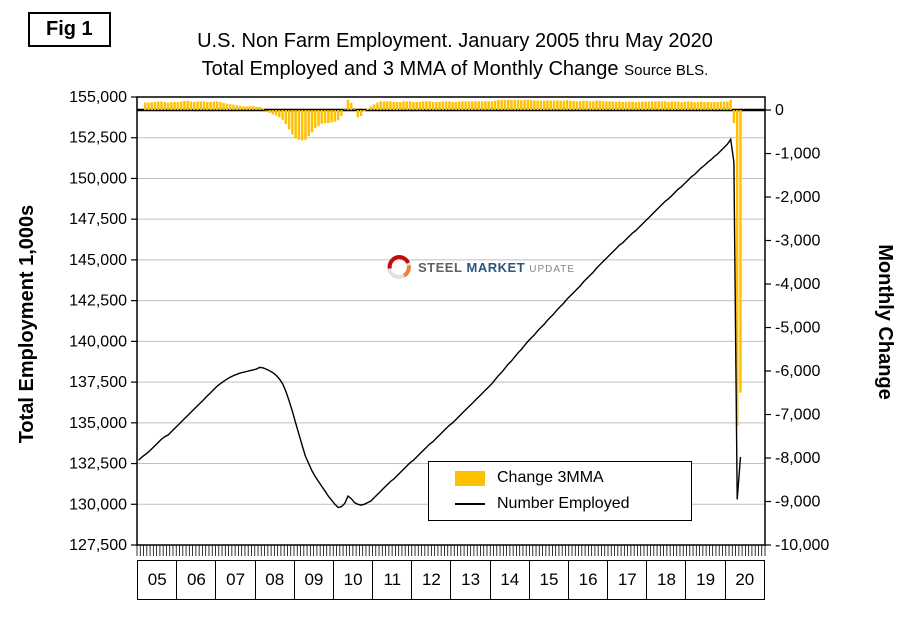 This screenshot has height=622, width=910. I want to click on y2-axis-tick-label: -9,000, so click(797, 502).